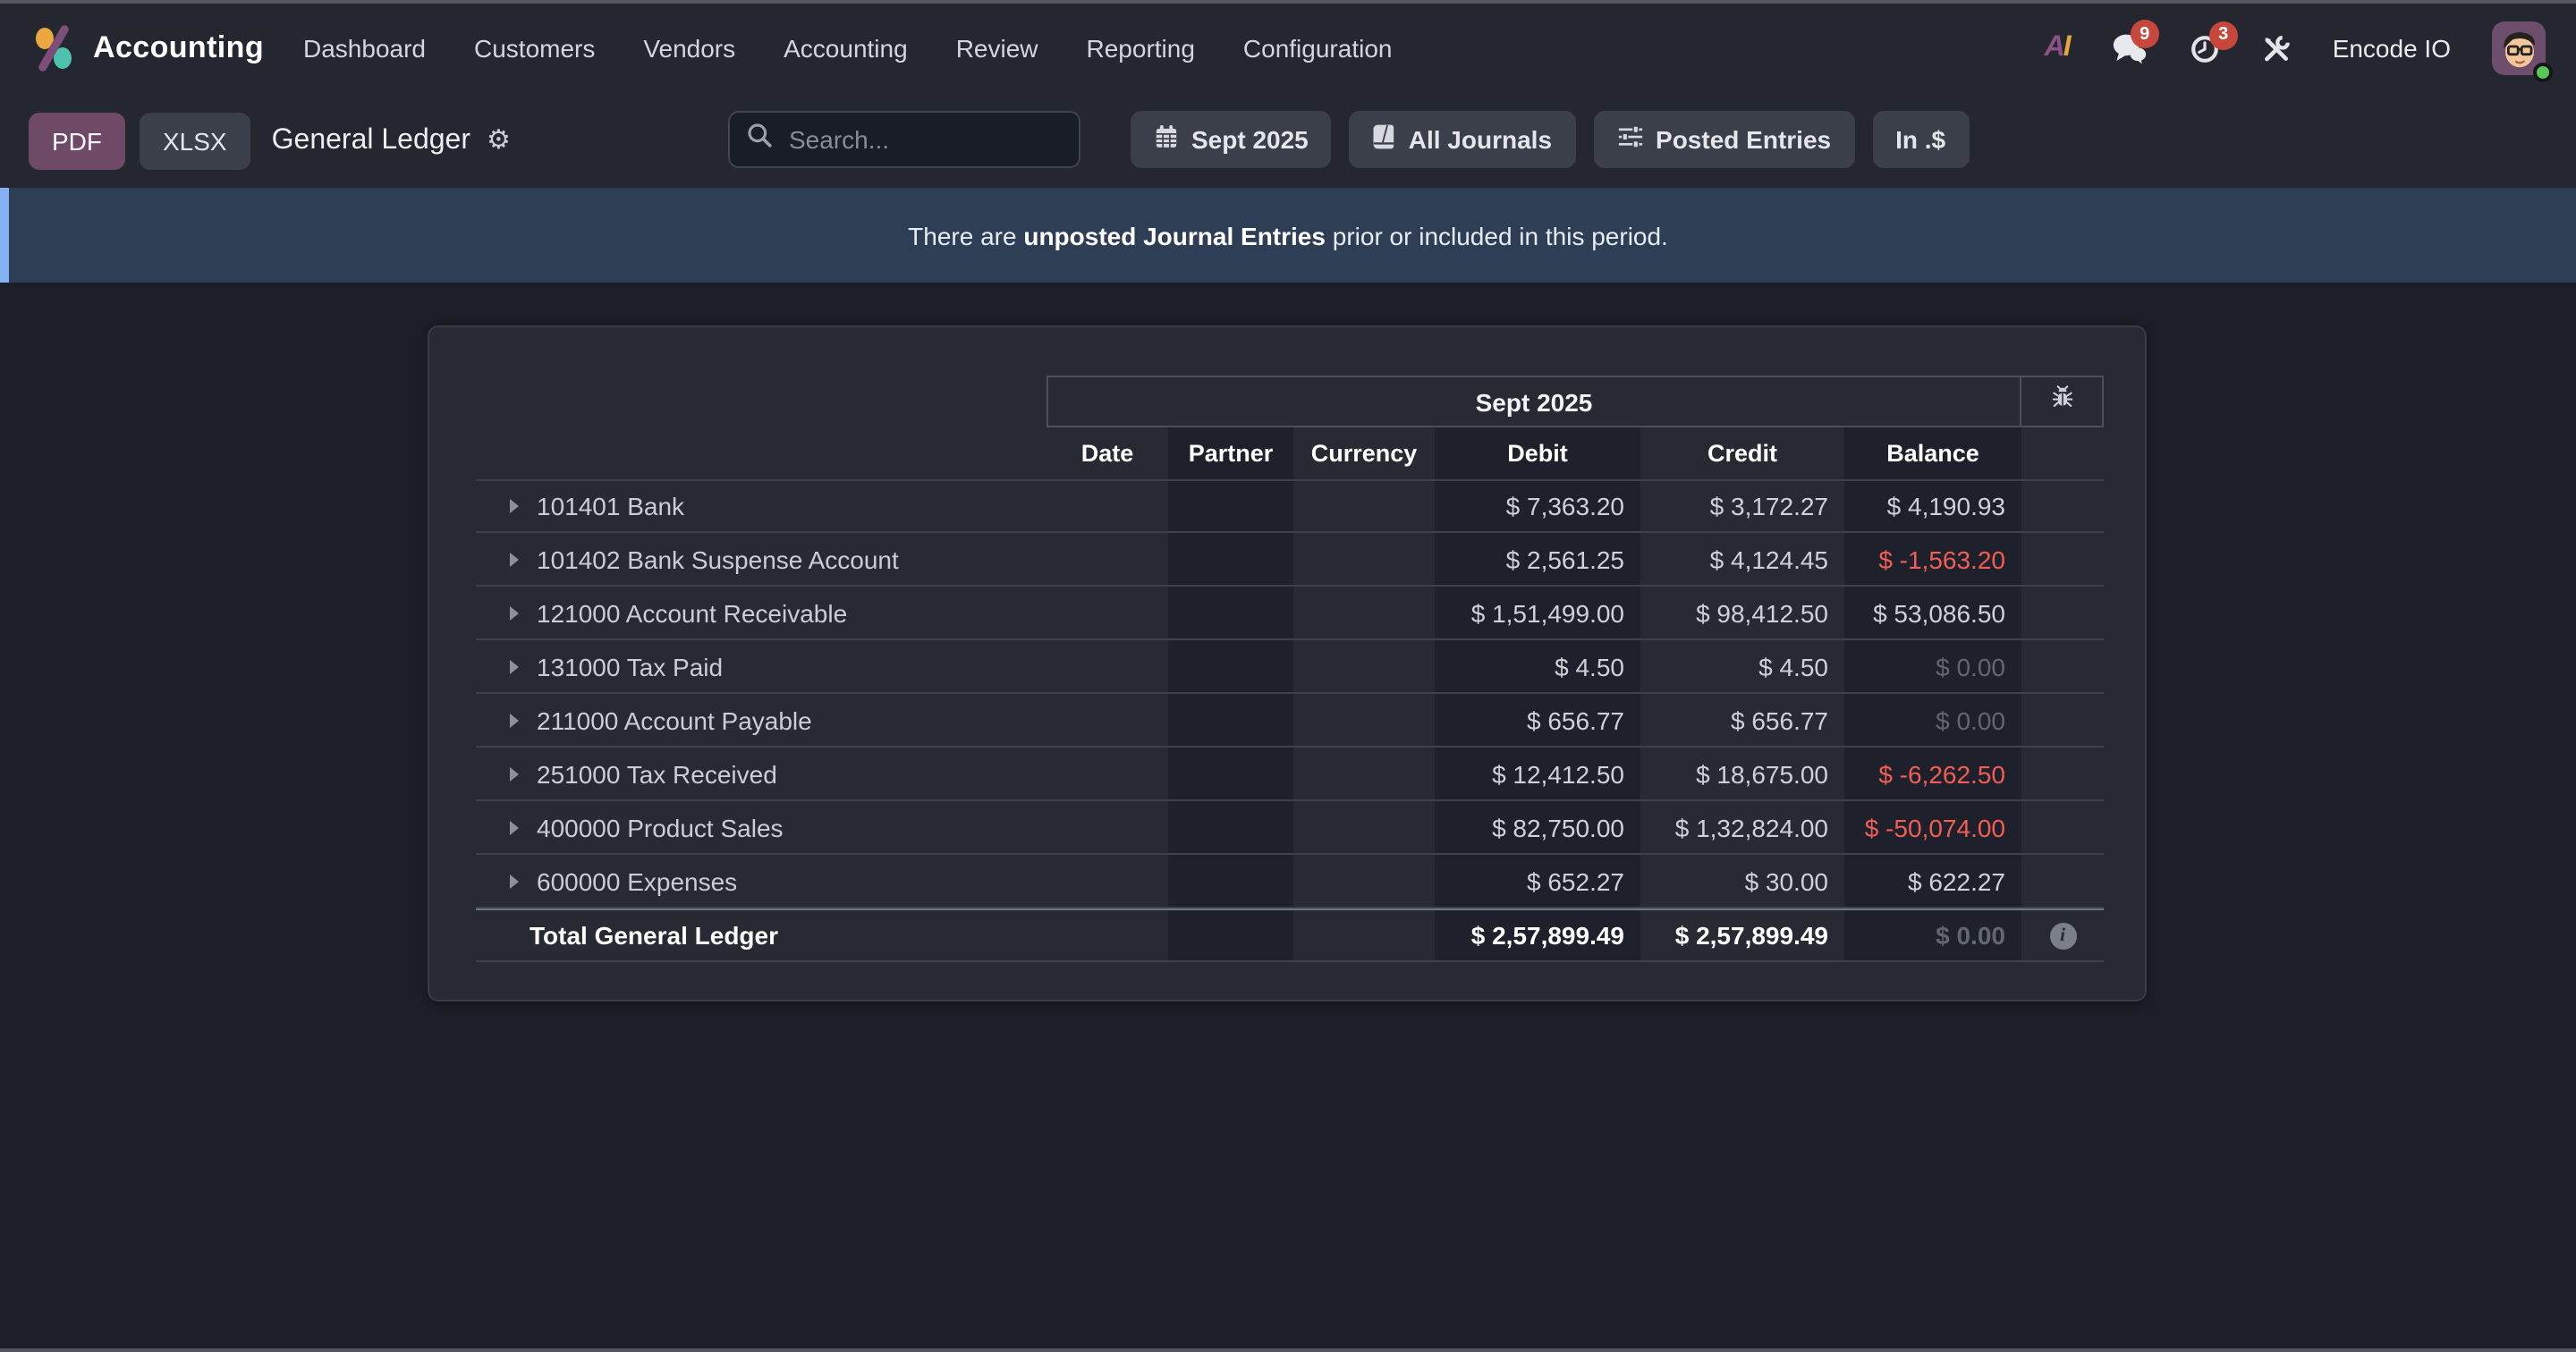 The height and width of the screenshot is (1352, 2576). I want to click on account-name: 131000 Tax Paid, so click(630, 666).